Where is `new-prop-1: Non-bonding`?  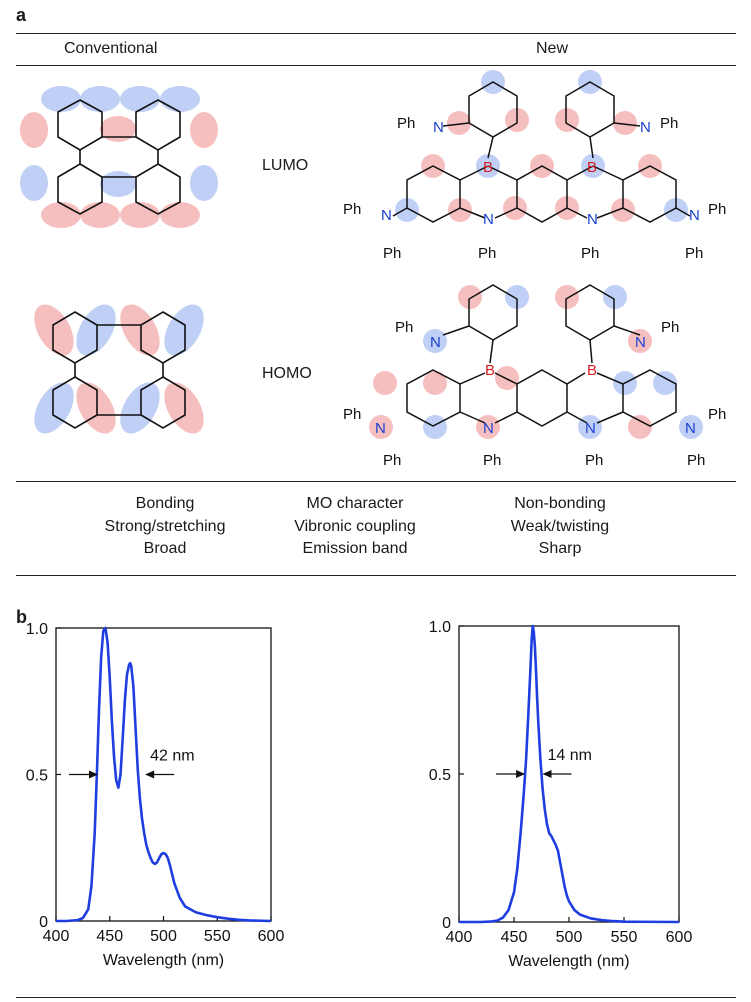
new-prop-1: Non-bonding is located at coordinates (560, 503).